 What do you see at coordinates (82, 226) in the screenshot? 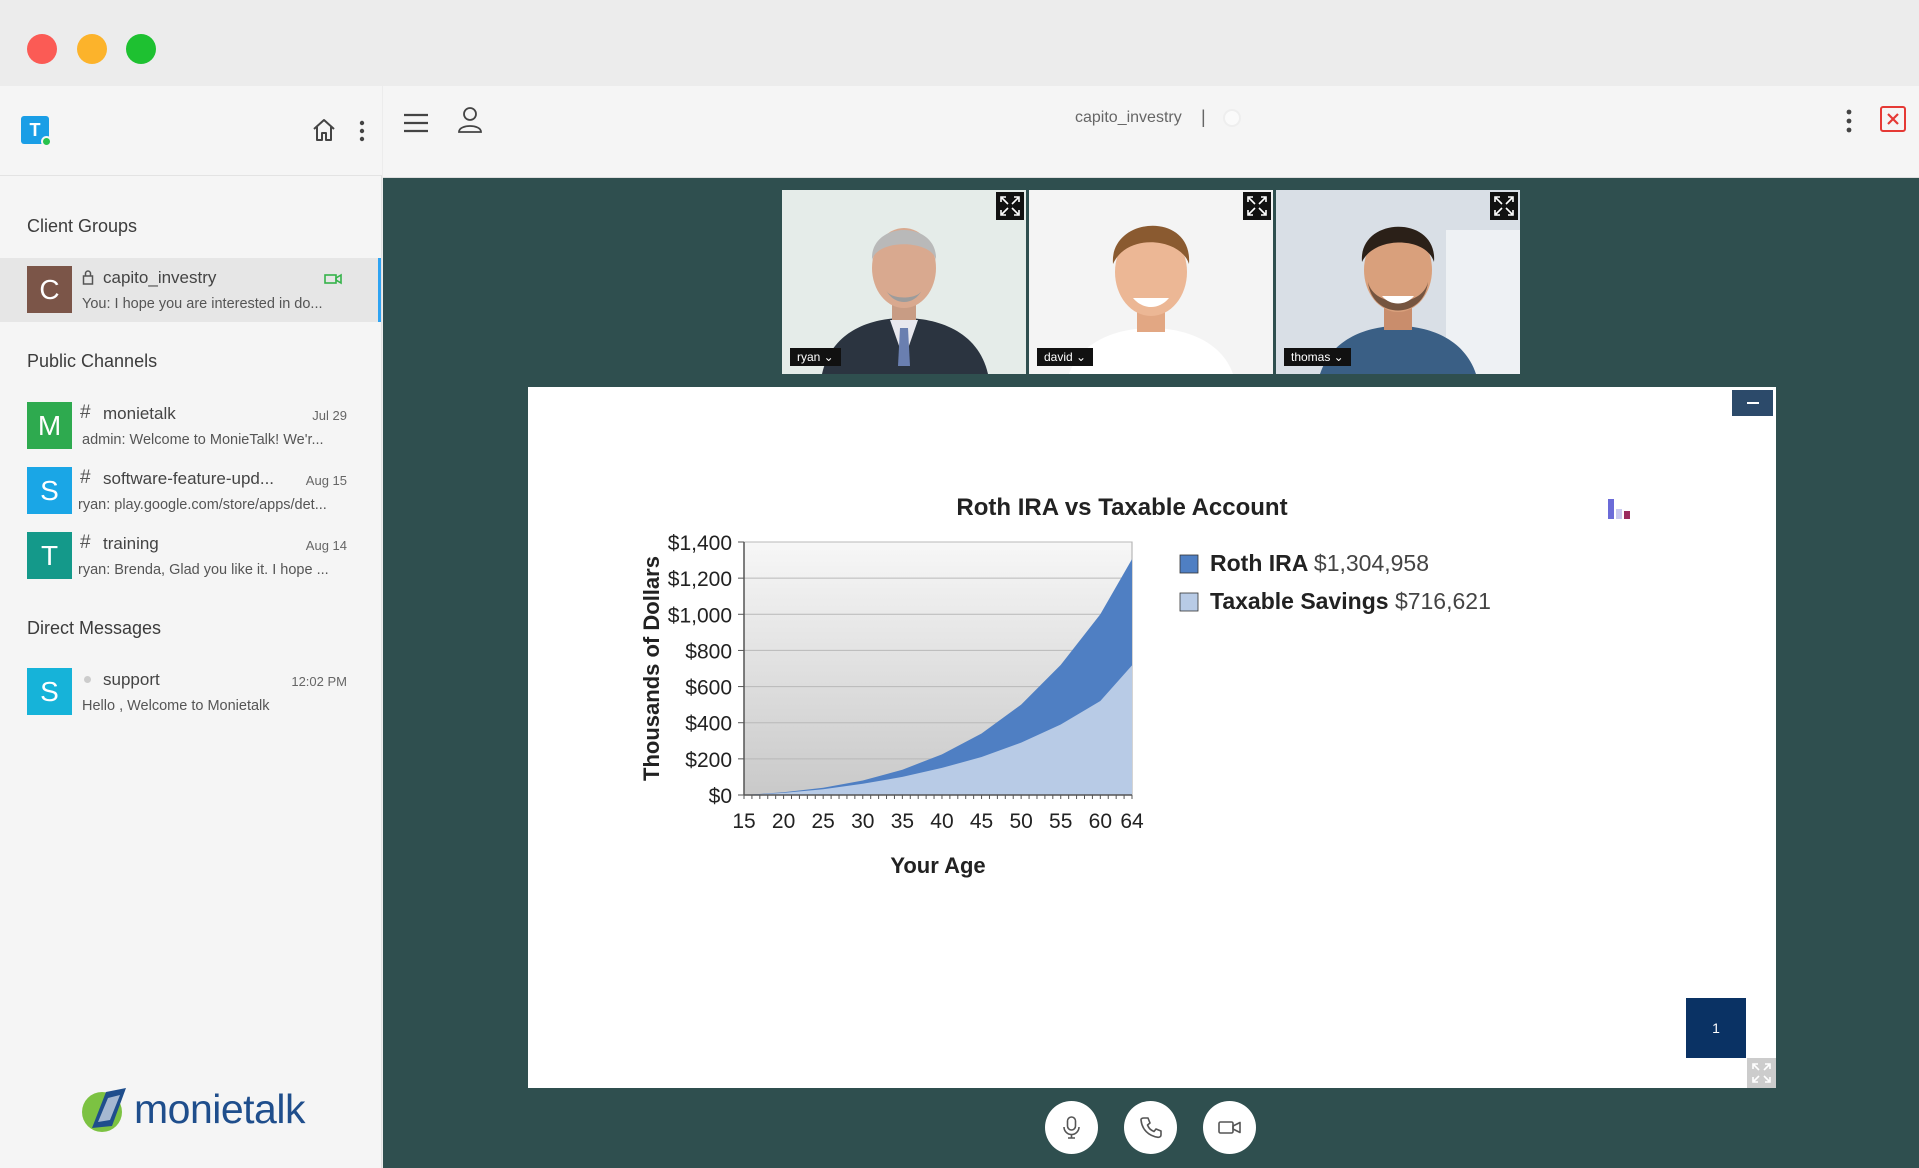
I see `section-title-client-groups: Client Groups` at bounding box center [82, 226].